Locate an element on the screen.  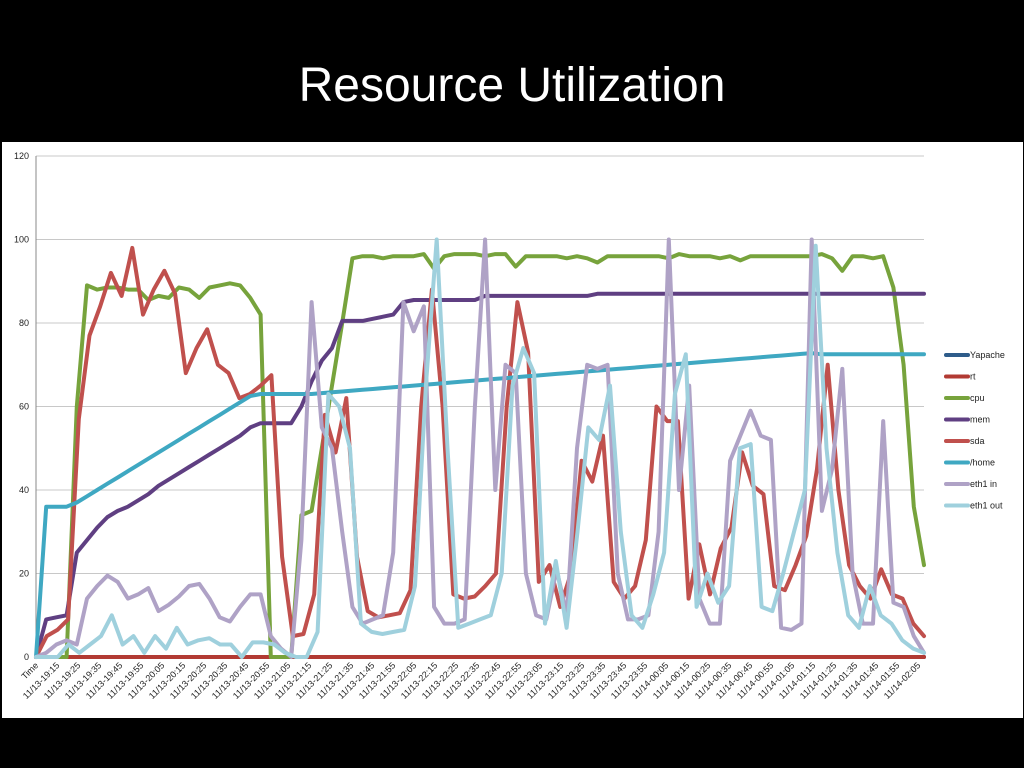
y-tick-labels: 0 20 40 60 80 100 120 is located at coordinates (21, 406).